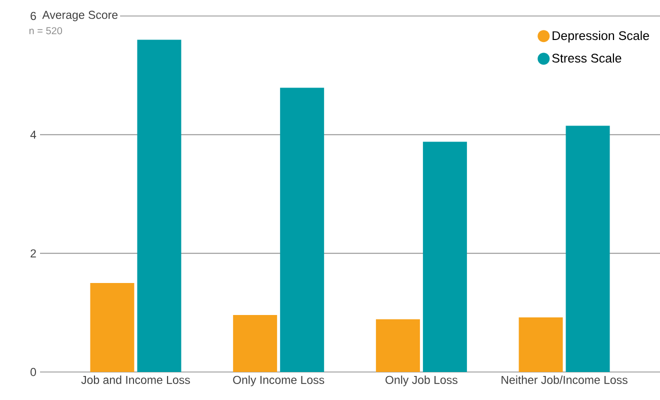  What do you see at coordinates (135, 380) in the screenshot?
I see `x-tick-label: Job and Income Loss` at bounding box center [135, 380].